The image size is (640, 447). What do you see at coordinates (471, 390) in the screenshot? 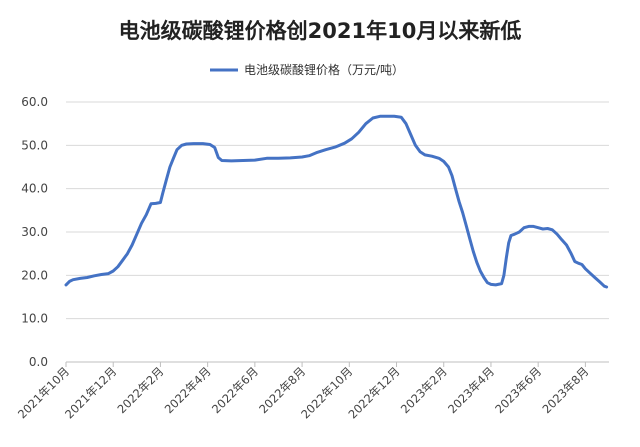
I see `x-tick-label: 2023年4月` at bounding box center [471, 390].